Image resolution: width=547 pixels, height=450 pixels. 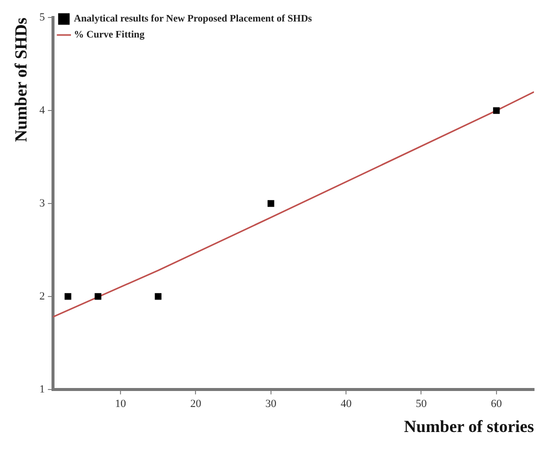 What do you see at coordinates (121, 404) in the screenshot?
I see `x-tick-label: 10` at bounding box center [121, 404].